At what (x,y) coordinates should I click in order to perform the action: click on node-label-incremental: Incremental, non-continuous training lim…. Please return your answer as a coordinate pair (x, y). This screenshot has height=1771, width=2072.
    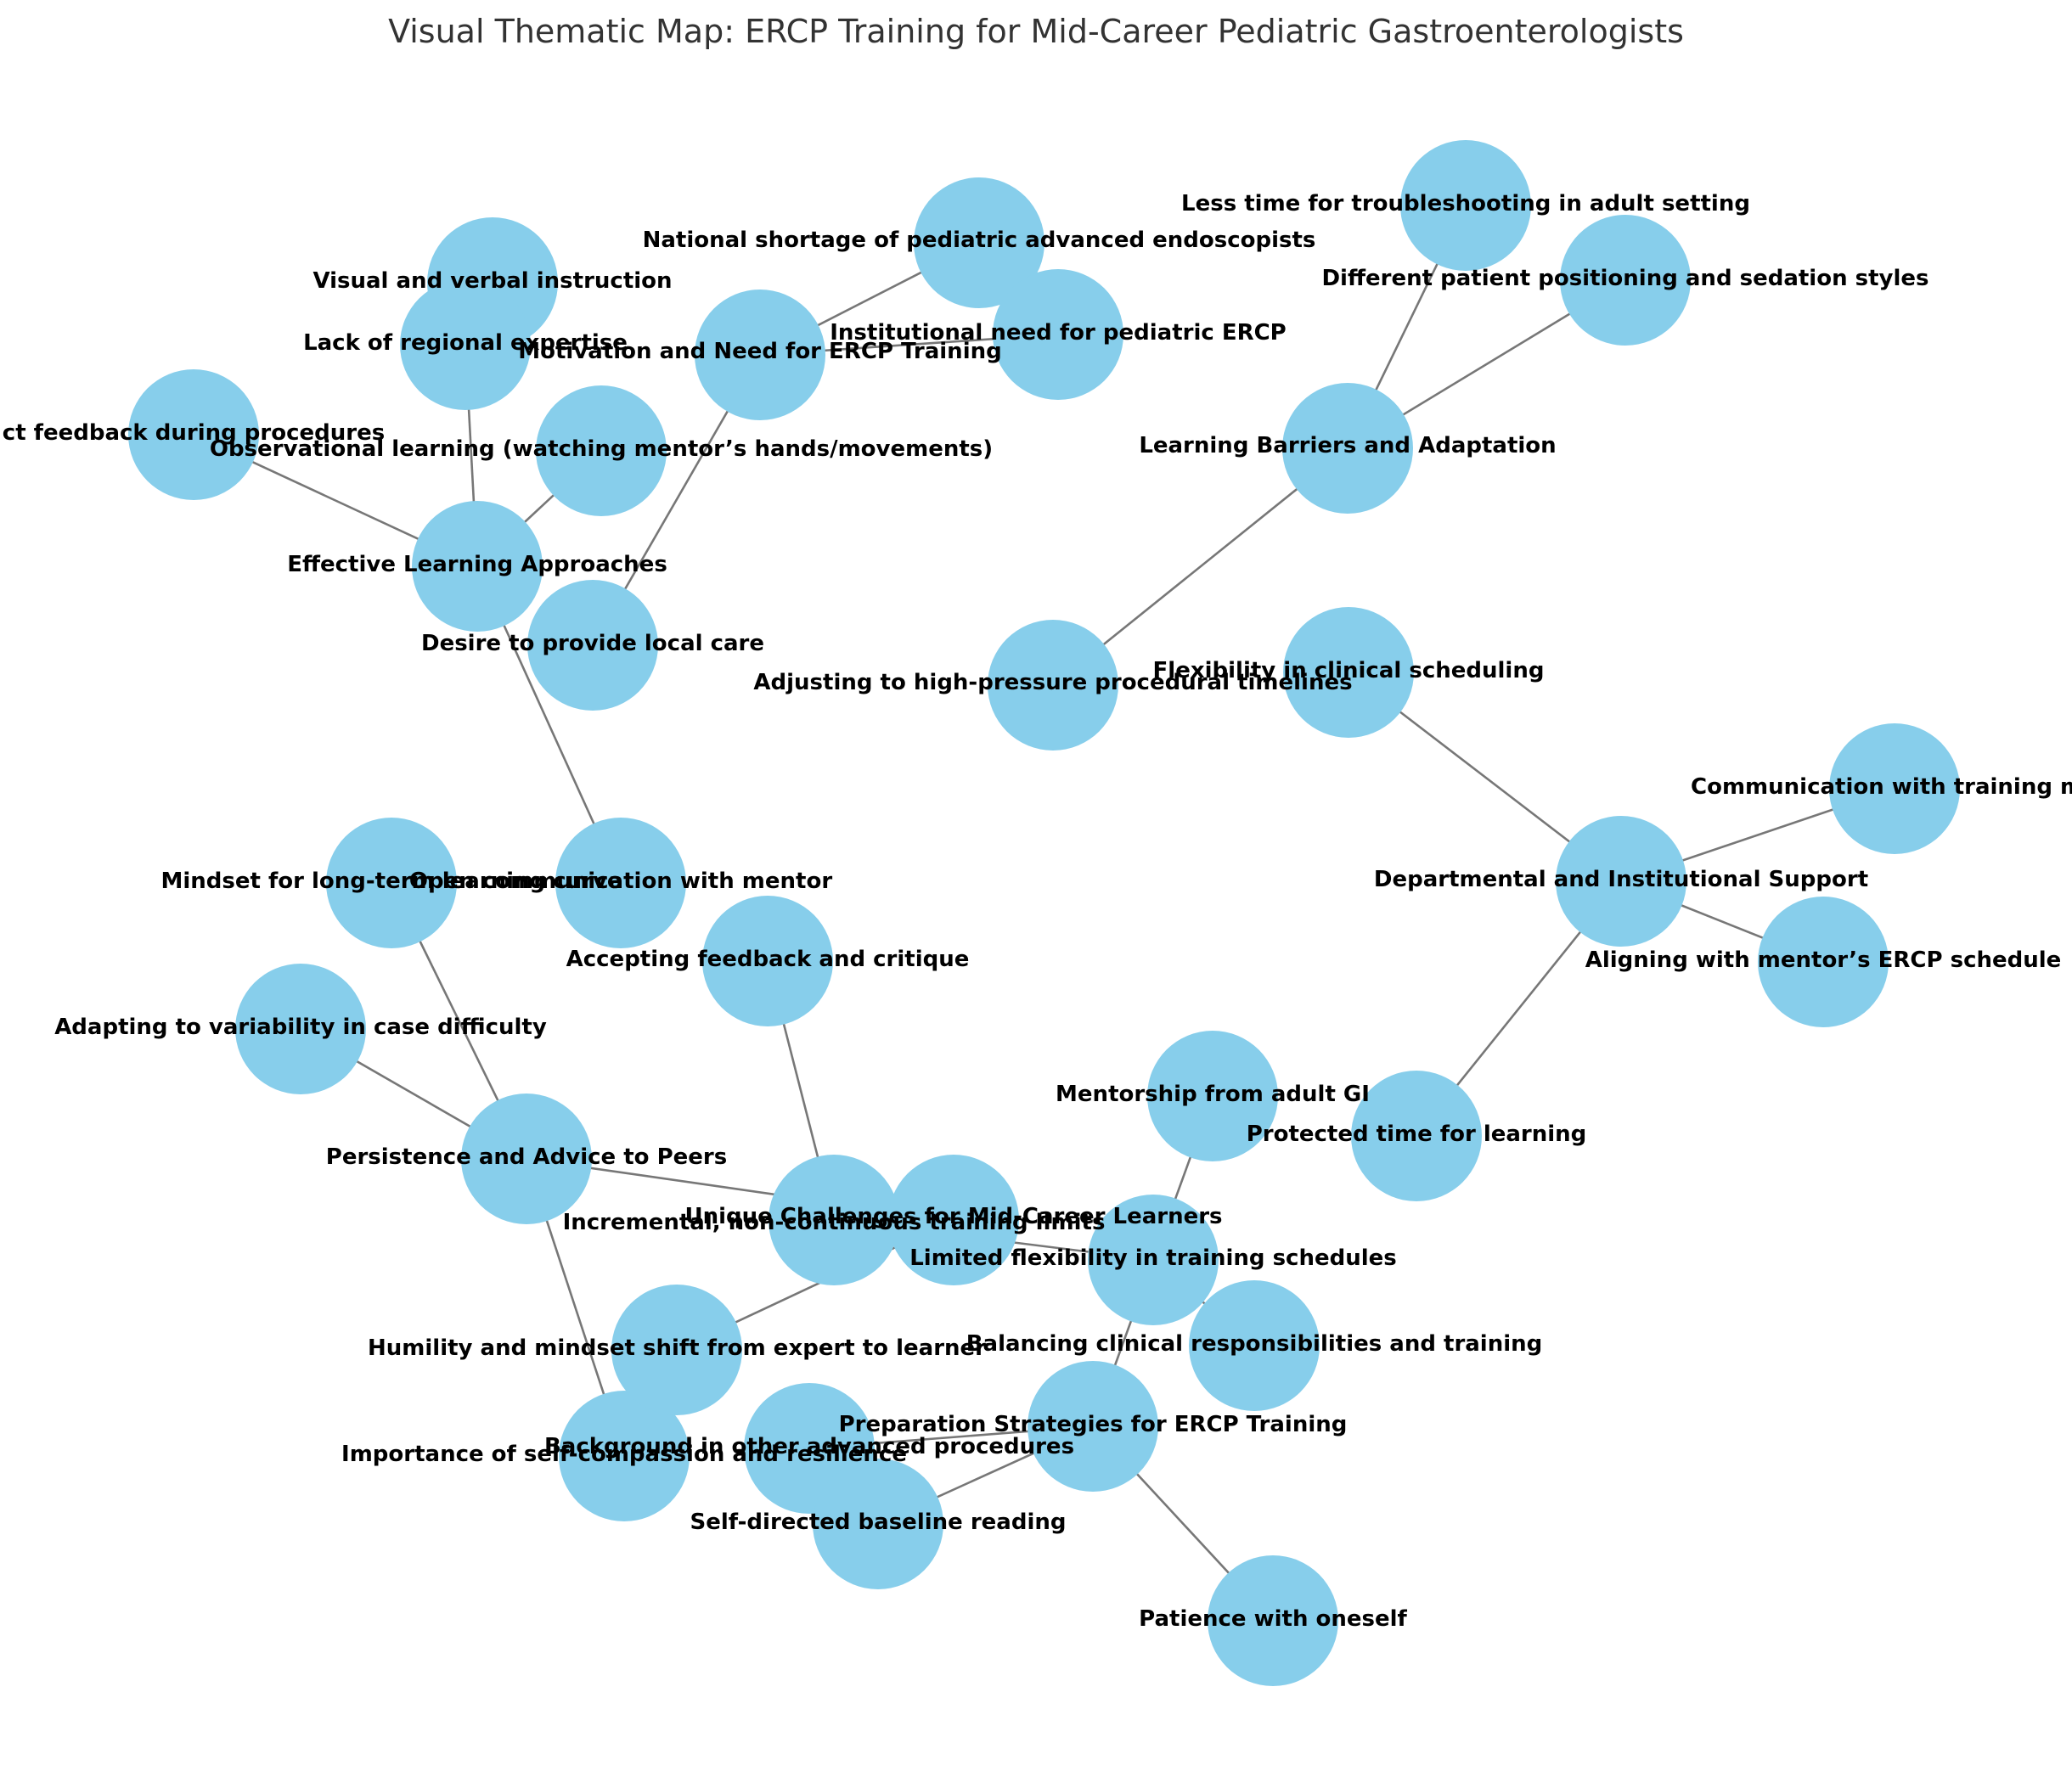
    Looking at the image, I should click on (835, 1223).